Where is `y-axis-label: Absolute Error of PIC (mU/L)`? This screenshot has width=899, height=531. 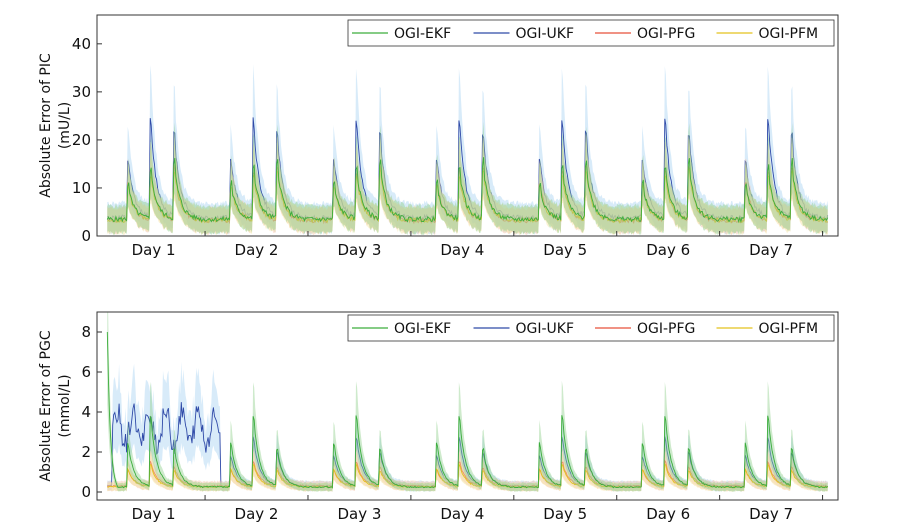 y-axis-label: Absolute Error of PIC (mU/L) is located at coordinates (55, 125).